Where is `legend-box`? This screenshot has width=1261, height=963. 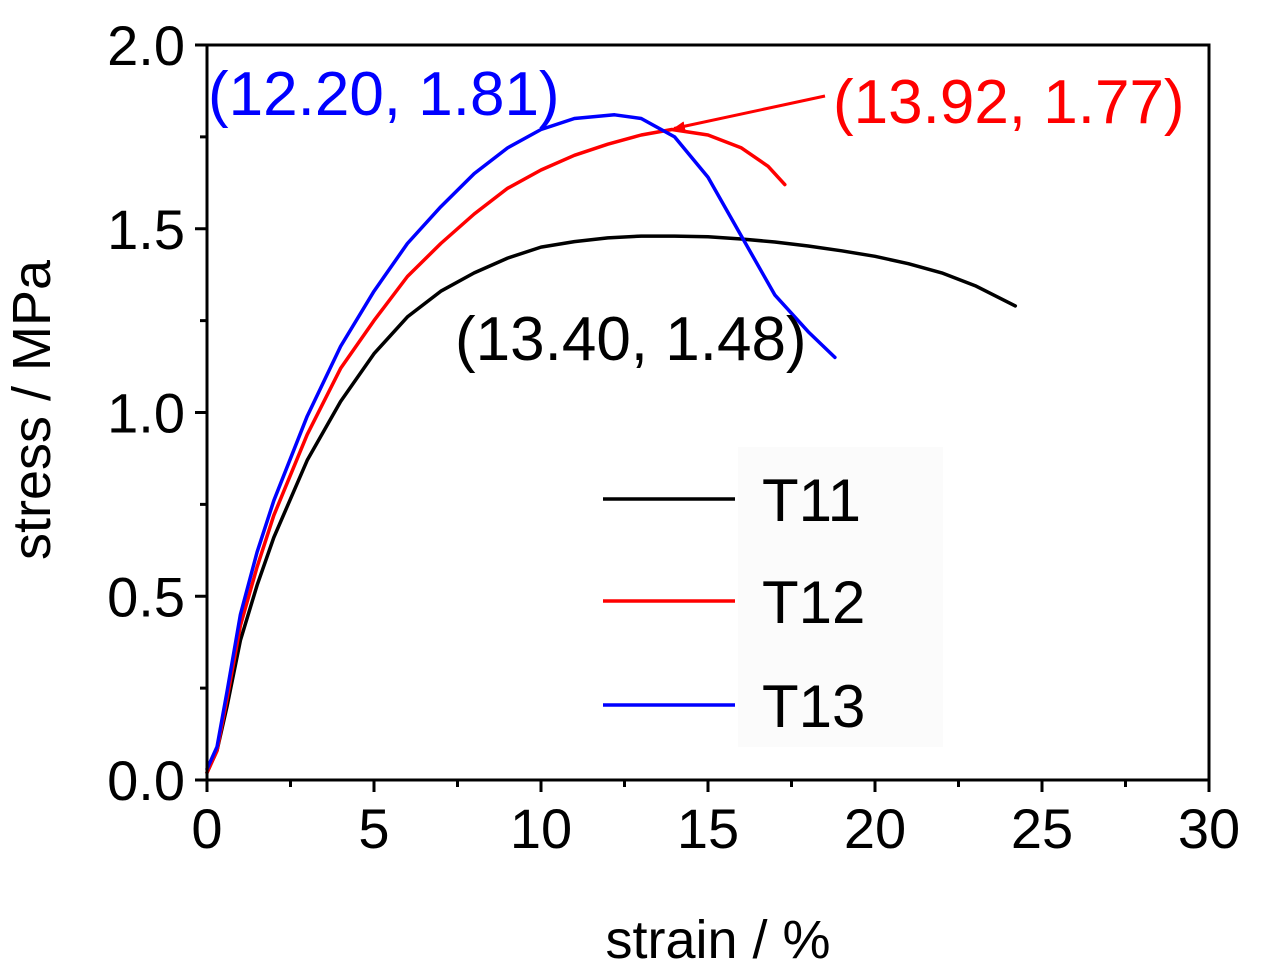
legend-box is located at coordinates (840, 597).